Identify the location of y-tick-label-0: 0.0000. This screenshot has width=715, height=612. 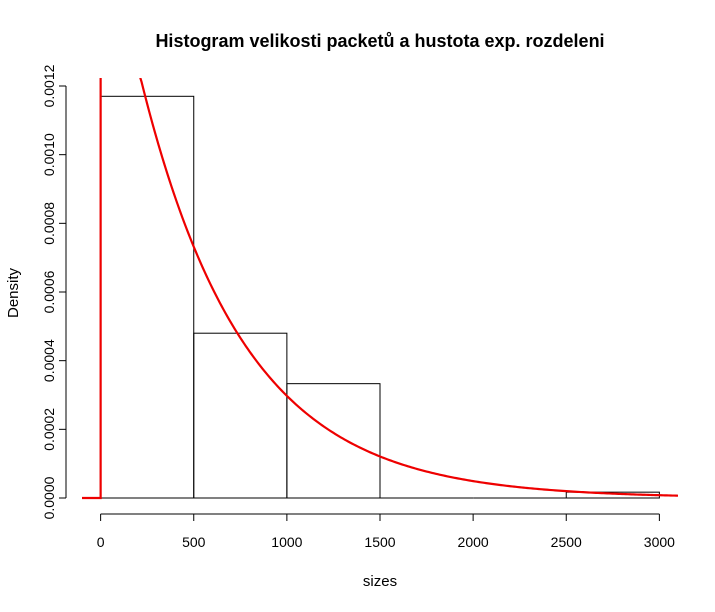
(49, 497).